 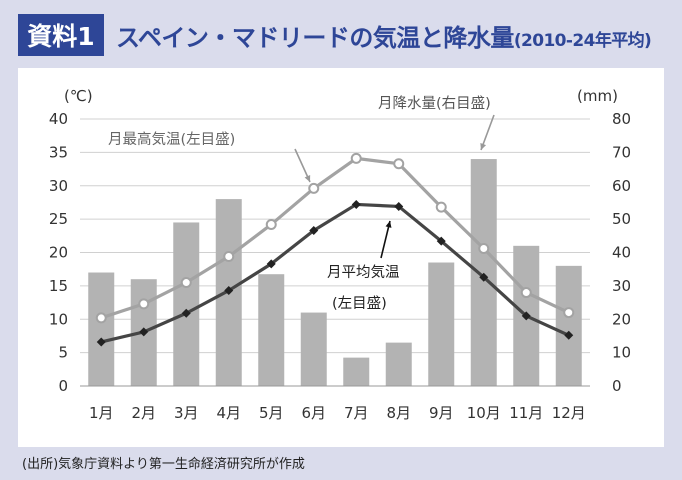 What do you see at coordinates (597, 96) in the screenshot?
I see `y-right-unit: (mm)` at bounding box center [597, 96].